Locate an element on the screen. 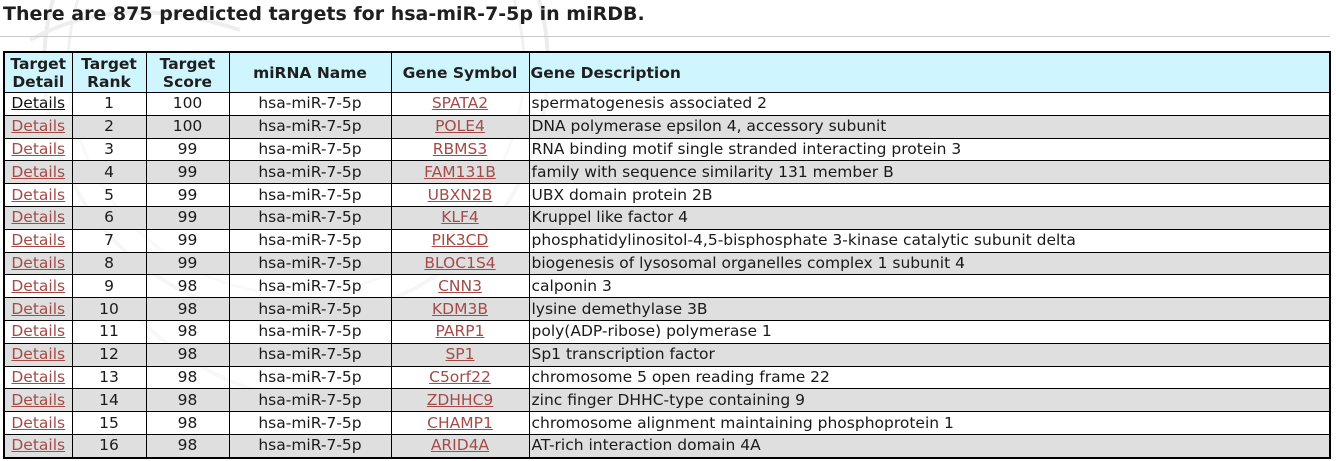  gene-description: UBX domain protein 2B is located at coordinates (929, 195).